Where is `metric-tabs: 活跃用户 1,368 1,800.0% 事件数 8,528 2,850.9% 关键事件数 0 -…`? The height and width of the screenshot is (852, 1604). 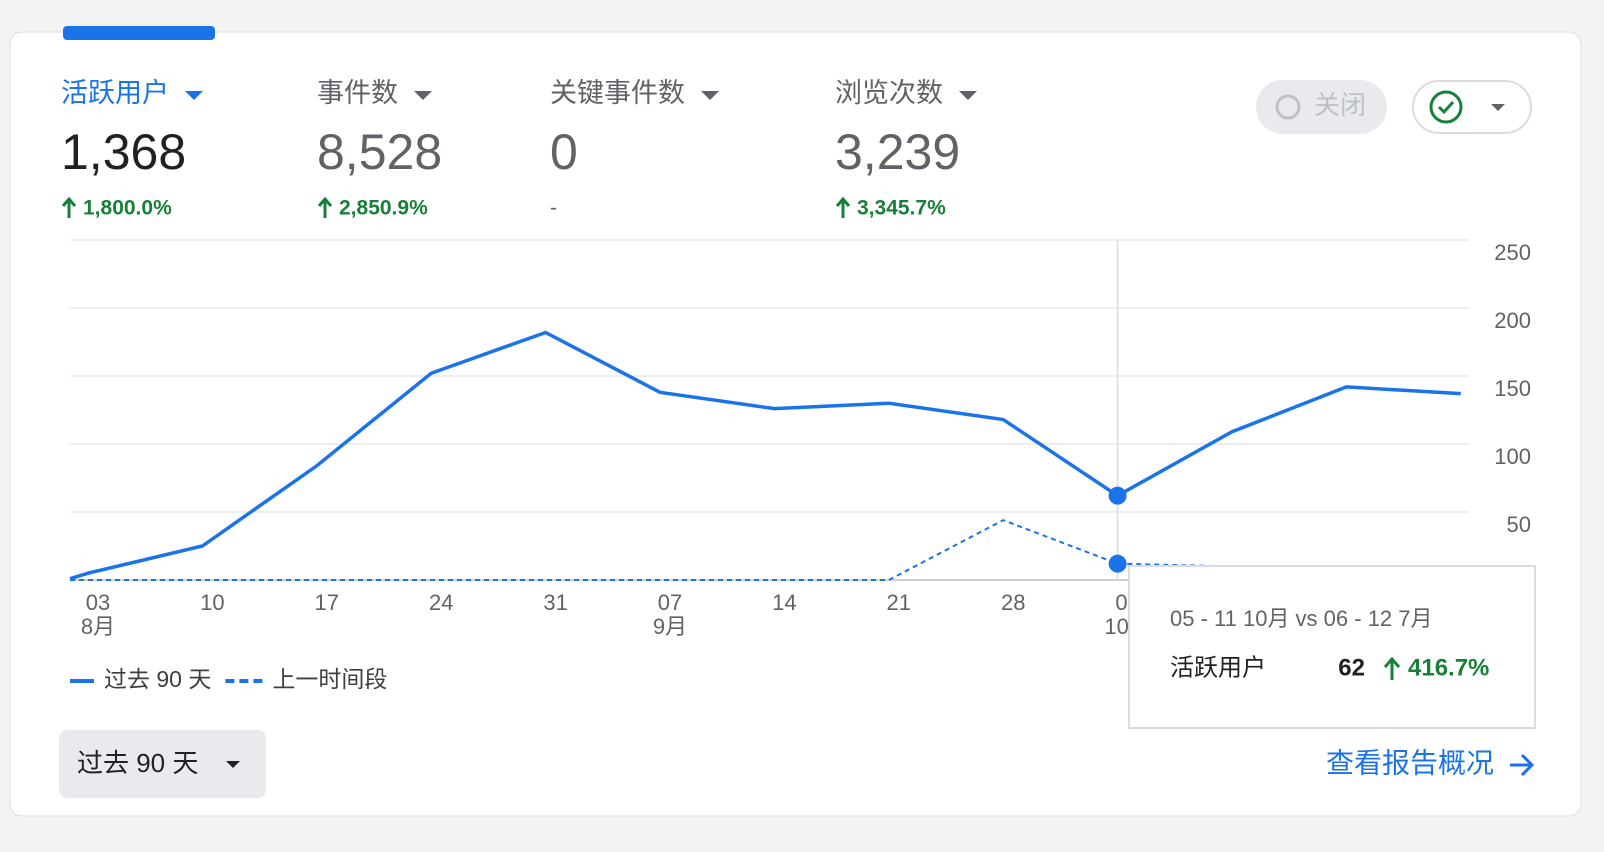
metric-tabs: 活跃用户 1,368 1,800.0% 事件数 8,528 2,850.9% 关键事件数 0 -… is located at coordinates (519, 149).